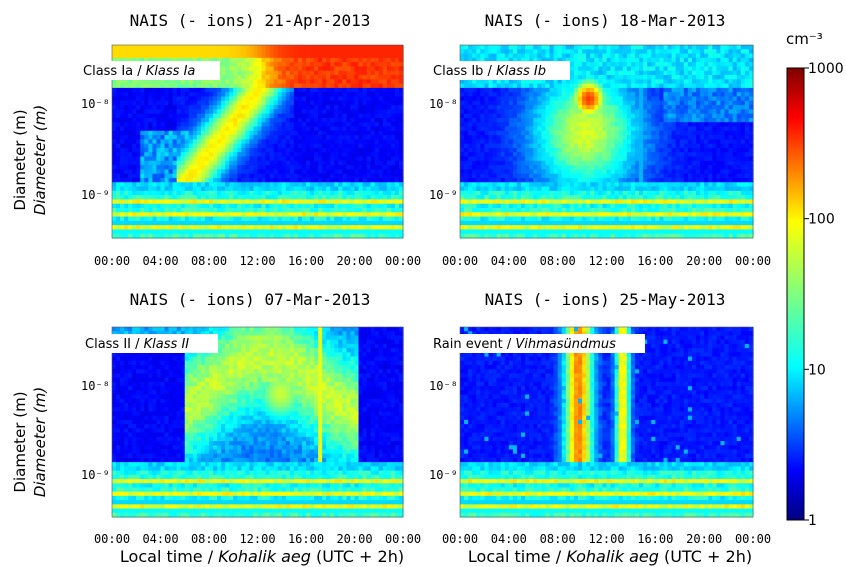 This screenshot has height=567, width=846. What do you see at coordinates (112, 261) in the screenshot?
I see `x-tick-label: 00:00` at bounding box center [112, 261].